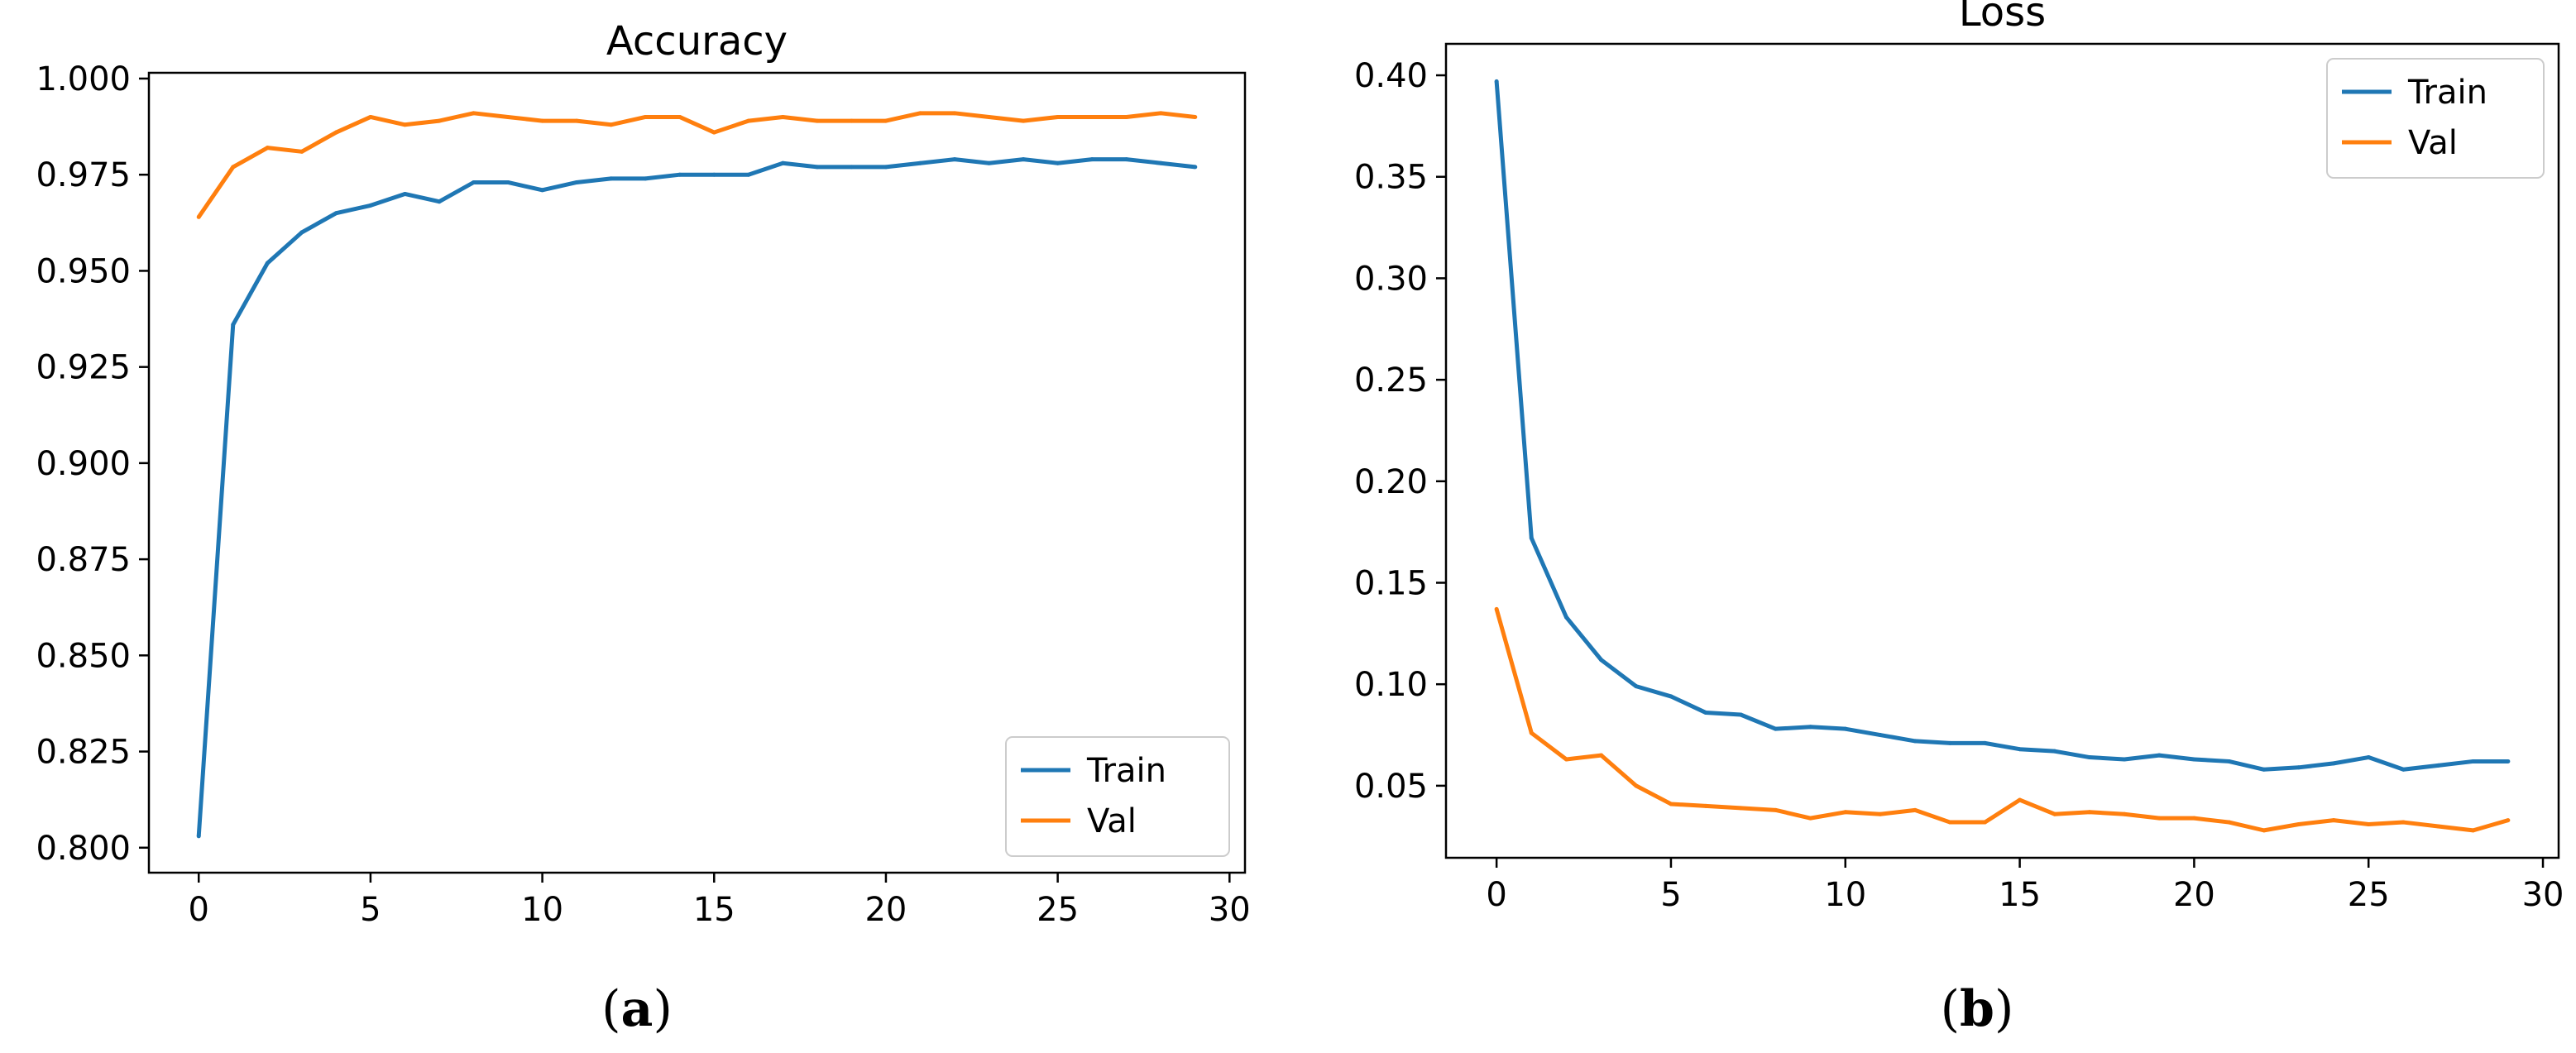 Image resolution: width=2576 pixels, height=1053 pixels. I want to click on y-tick-label: 0.850, so click(84, 656).